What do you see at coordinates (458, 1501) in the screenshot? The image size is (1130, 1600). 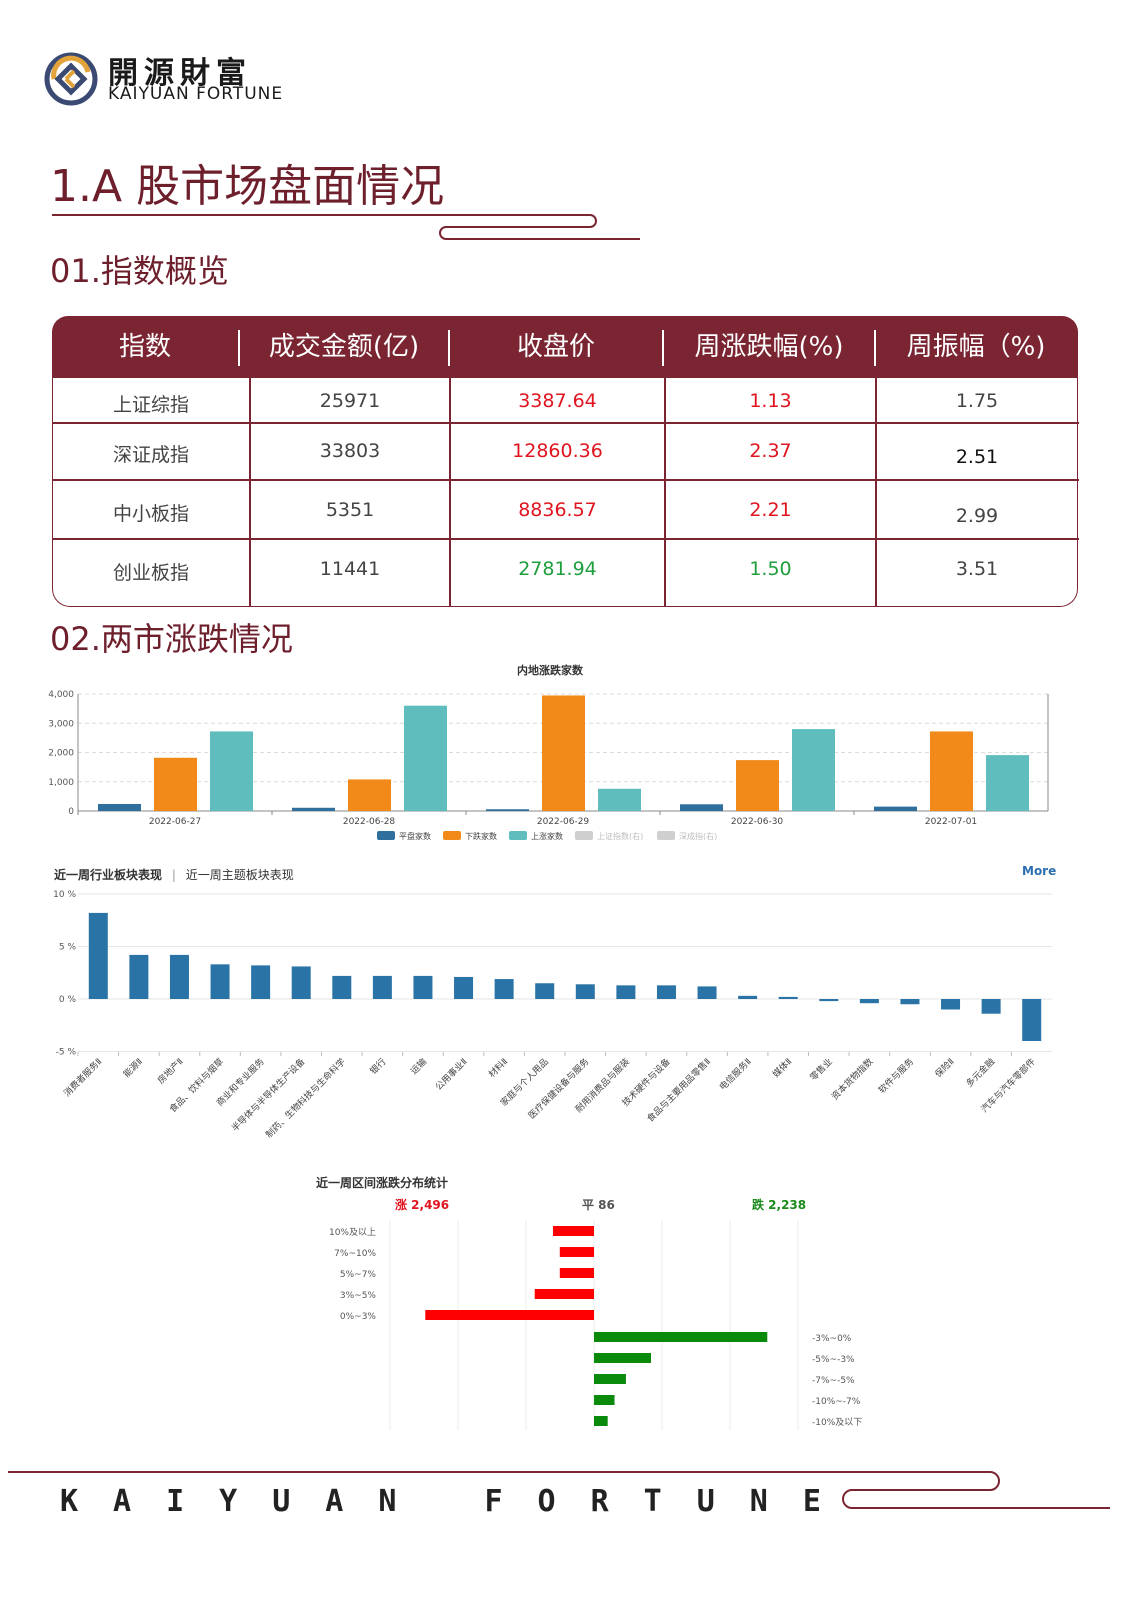 I see `footer-brand-text: KAIYUAN FORTUNE` at bounding box center [458, 1501].